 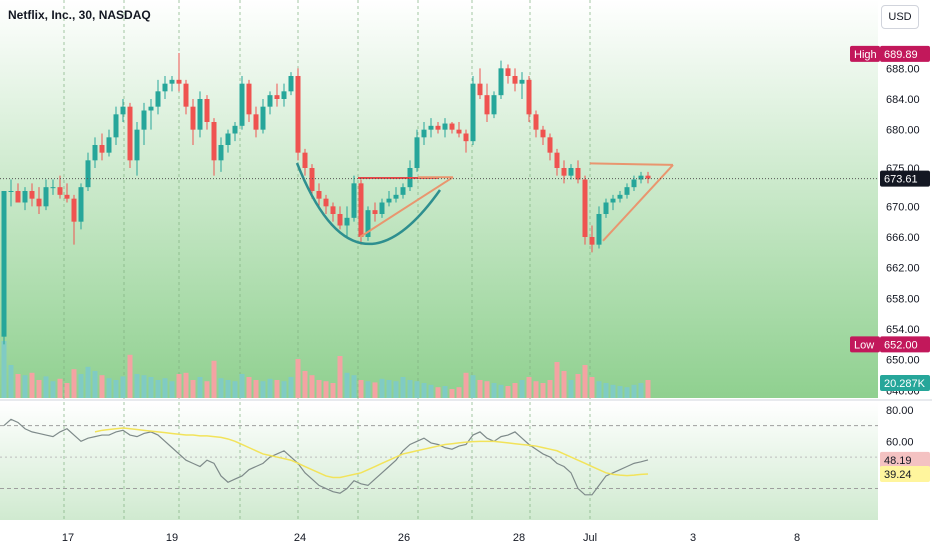 What do you see at coordinates (68, 538) in the screenshot?
I see `x-tick-label: 17` at bounding box center [68, 538].